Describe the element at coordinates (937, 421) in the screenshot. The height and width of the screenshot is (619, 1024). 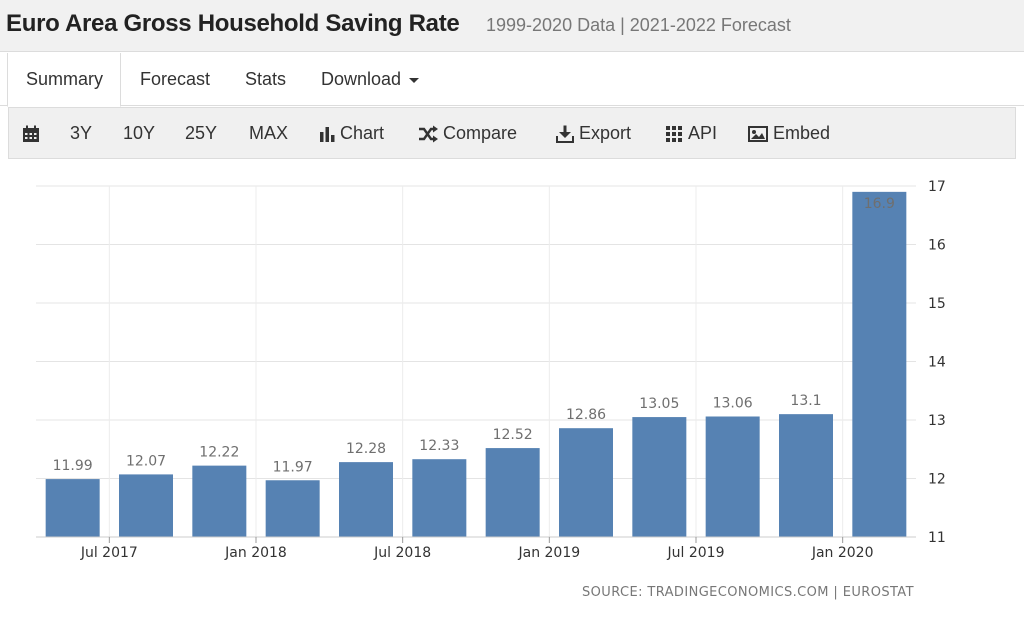
I see `y-tick-label: 13` at that location.